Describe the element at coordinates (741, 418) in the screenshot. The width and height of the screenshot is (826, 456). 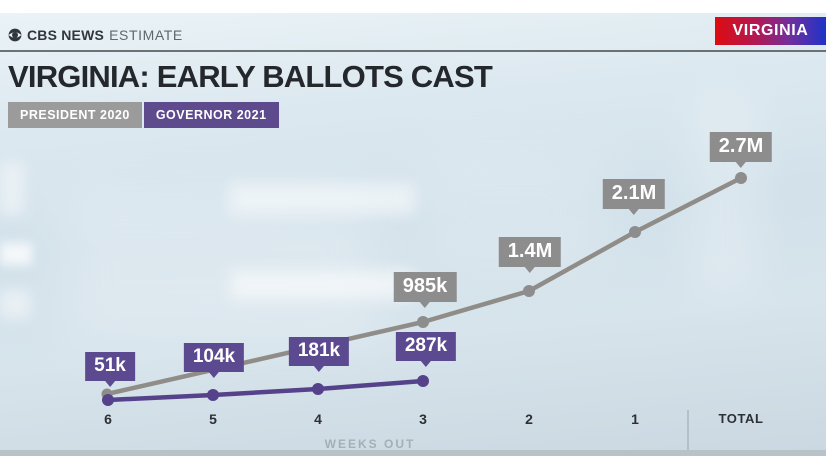
I see `x-tick-total: TOTAL` at that location.